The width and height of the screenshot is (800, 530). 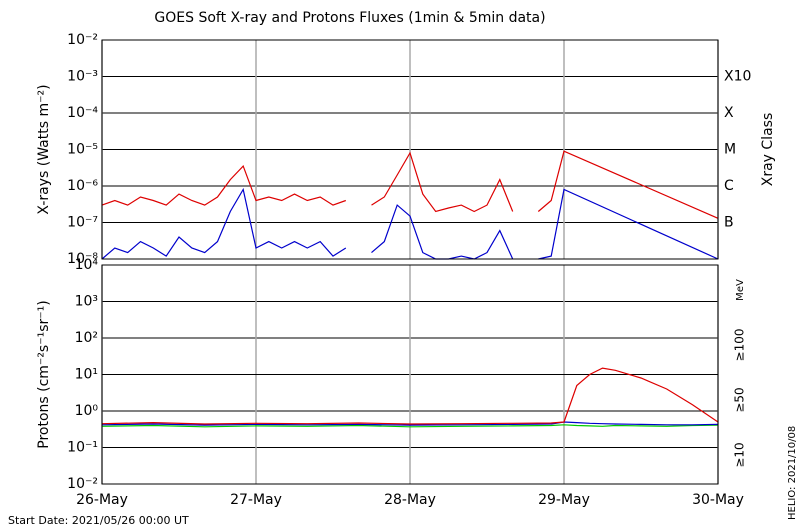 What do you see at coordinates (82, 150) in the screenshot?
I see `y-tick-label: 10⁻⁵` at bounding box center [82, 150].